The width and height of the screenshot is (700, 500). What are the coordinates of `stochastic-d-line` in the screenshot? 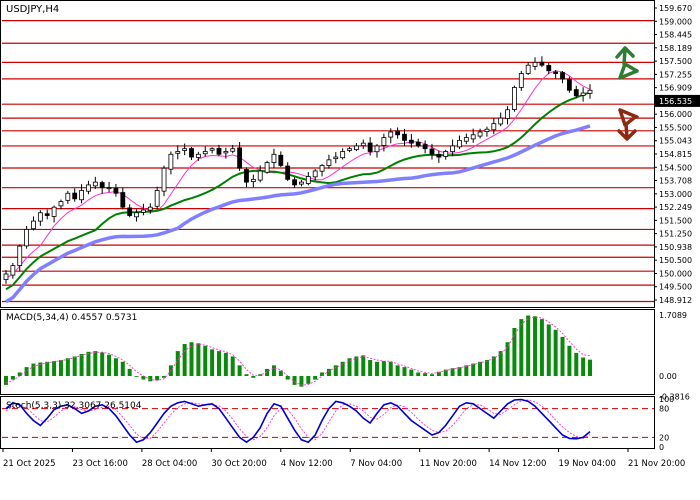 It's located at (298, 420).